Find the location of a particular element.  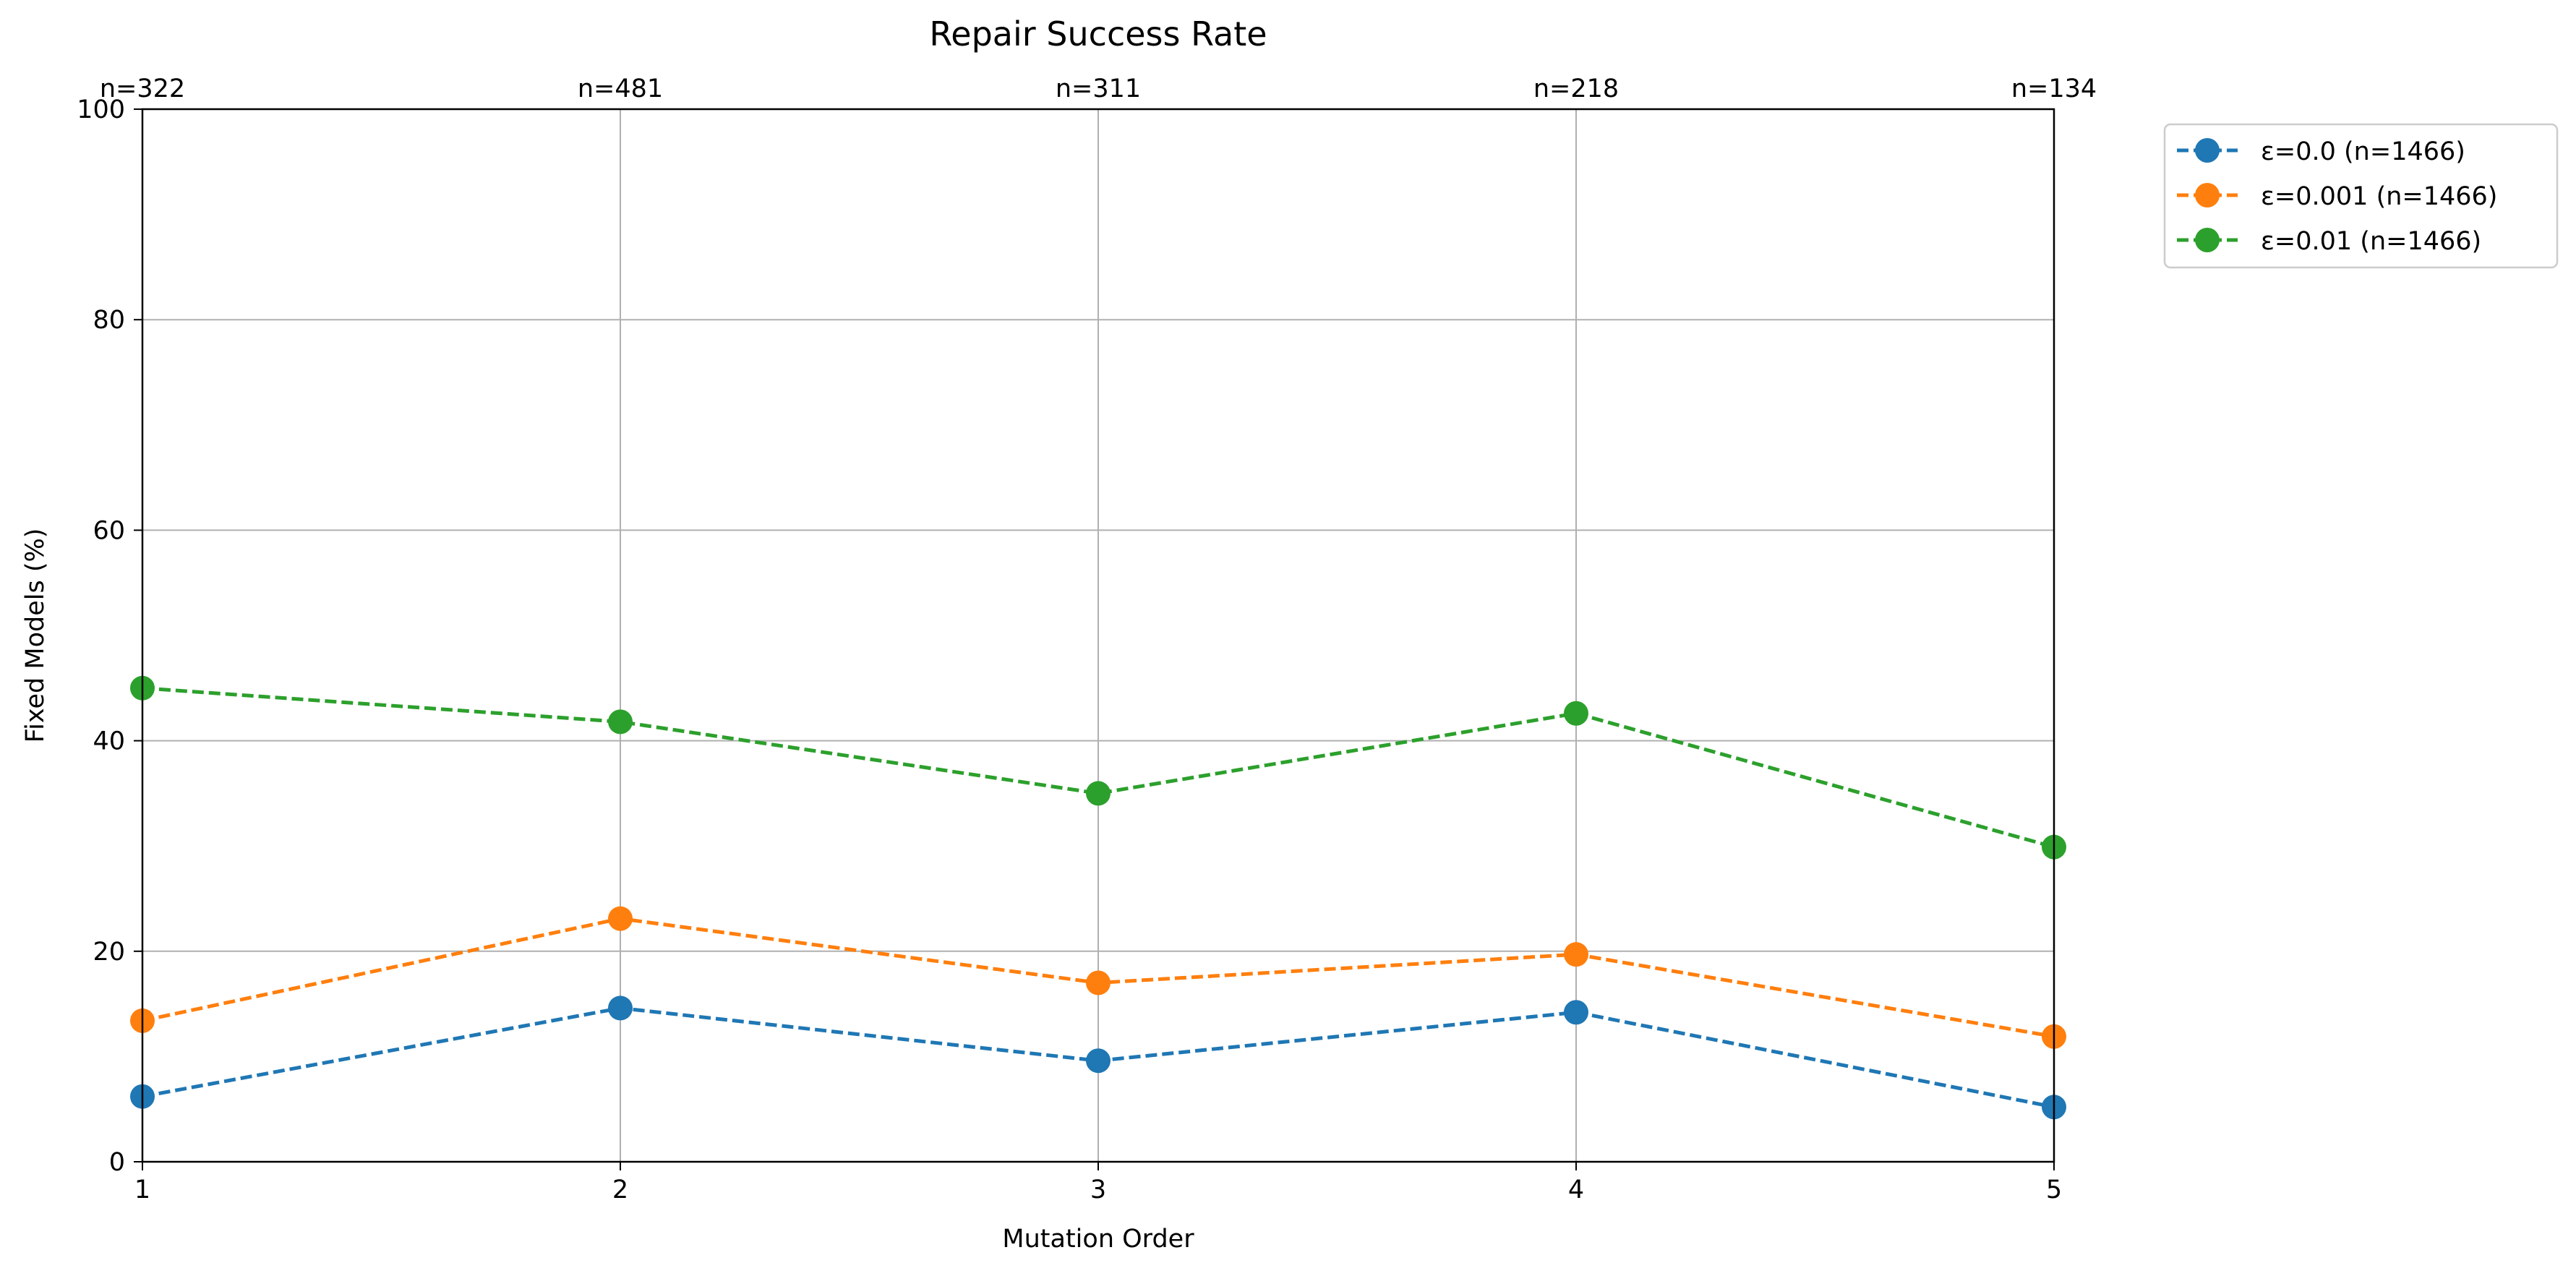

sample-size-label: n=311 is located at coordinates (1098, 88).